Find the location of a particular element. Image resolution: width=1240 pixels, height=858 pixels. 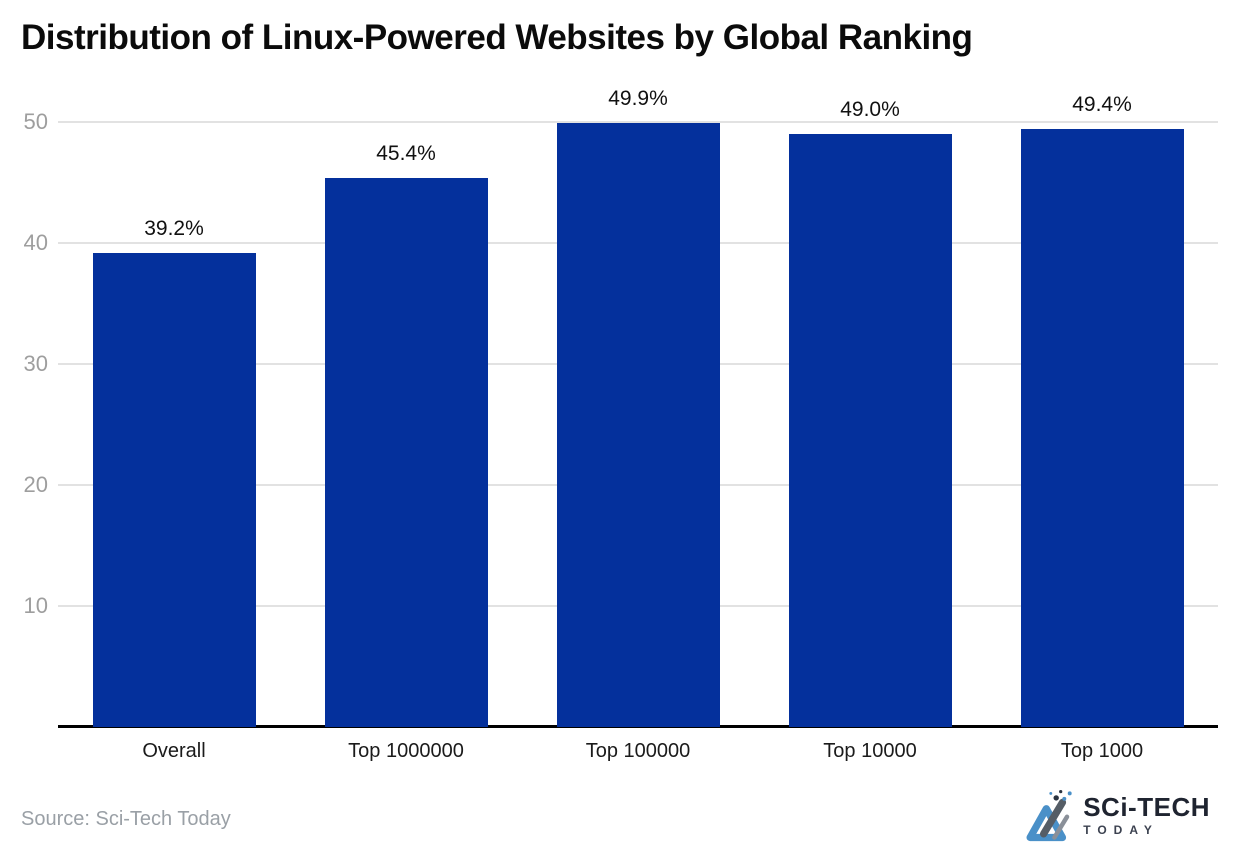

y-tick-label-40: 40 is located at coordinates (35, 242).